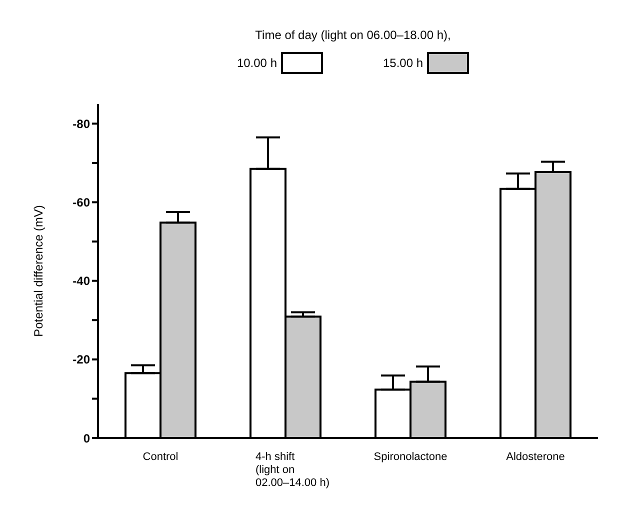  What do you see at coordinates (81, 359) in the screenshot?
I see `y-tick-label: -20` at bounding box center [81, 359].